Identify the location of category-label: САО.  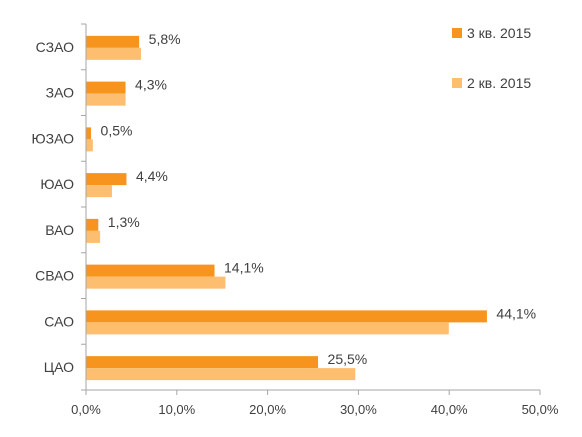
(59, 321).